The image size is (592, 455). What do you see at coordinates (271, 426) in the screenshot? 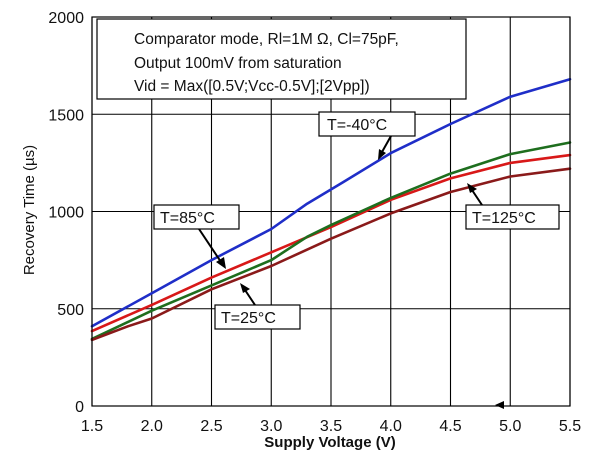
I see `x-tick-label: 3.0` at bounding box center [271, 426].